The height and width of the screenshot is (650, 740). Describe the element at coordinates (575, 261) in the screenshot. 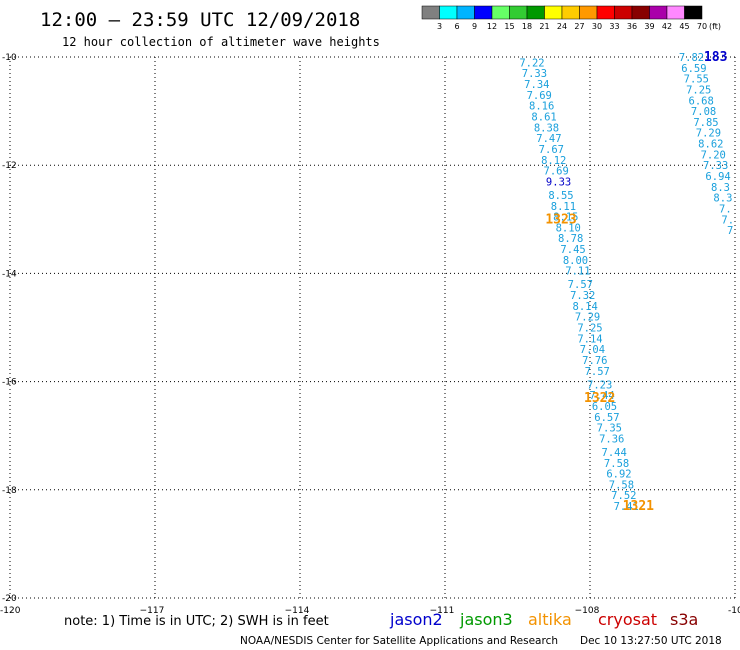

I see `swh-value: 8.00` at that location.